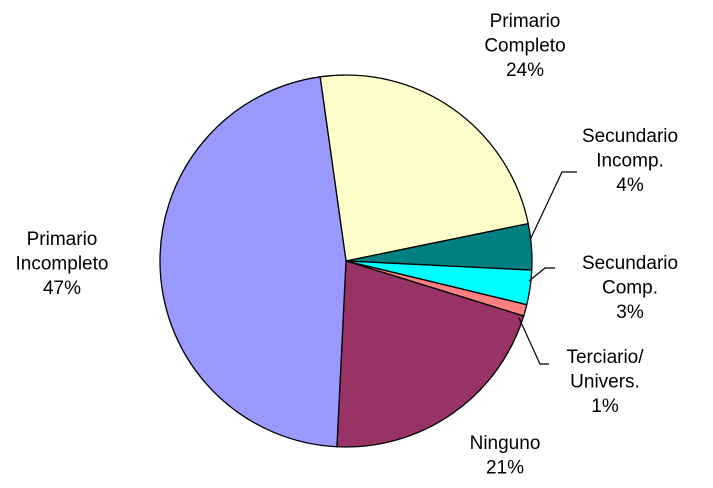 The height and width of the screenshot is (488, 713). I want to click on value-label: 47%, so click(62, 288).